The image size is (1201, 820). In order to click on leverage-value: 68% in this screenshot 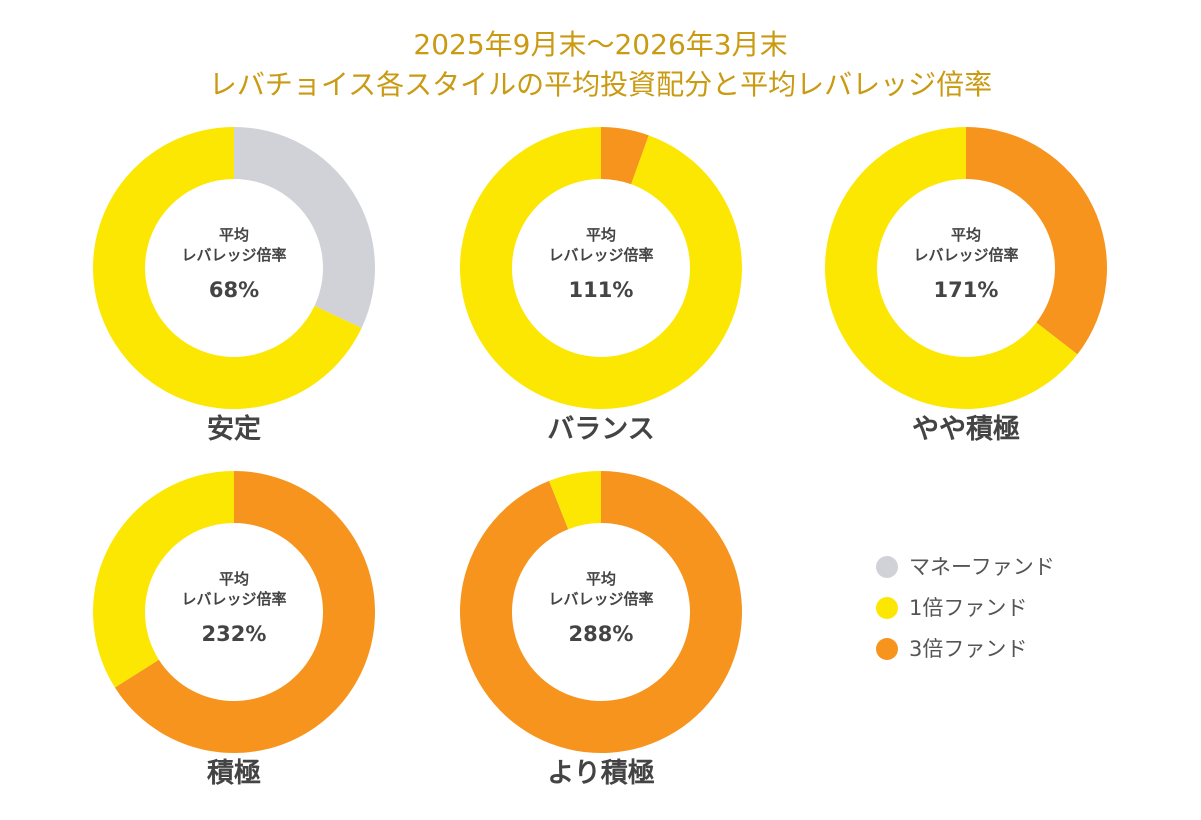, I will do `click(234, 290)`.